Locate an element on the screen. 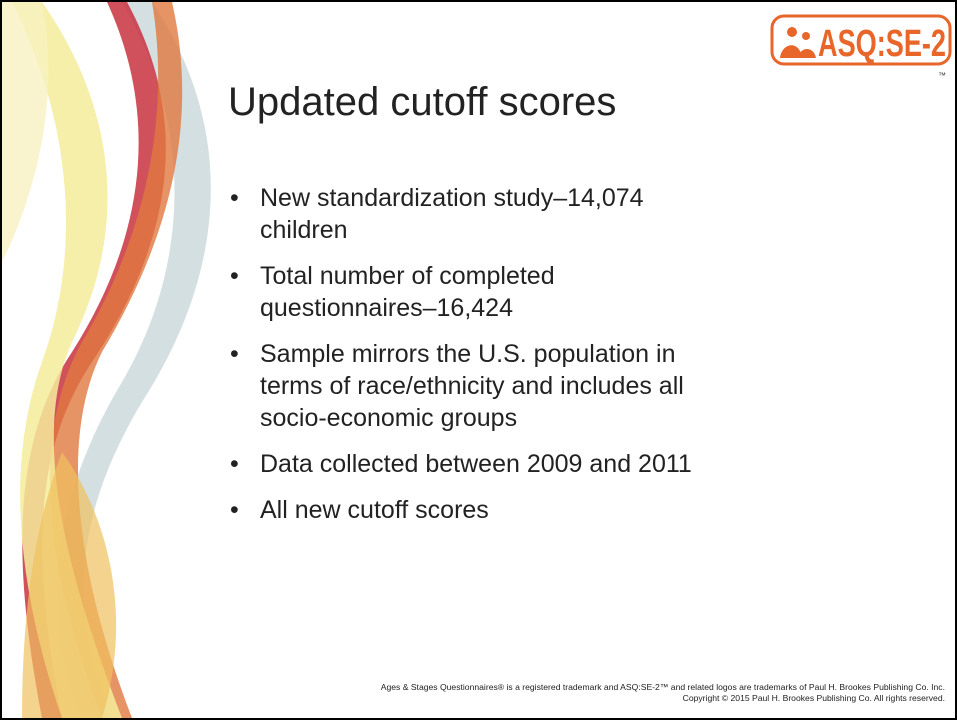 The width and height of the screenshot is (957, 720). bullet-line: questionnaires–16,424 is located at coordinates (386, 308).